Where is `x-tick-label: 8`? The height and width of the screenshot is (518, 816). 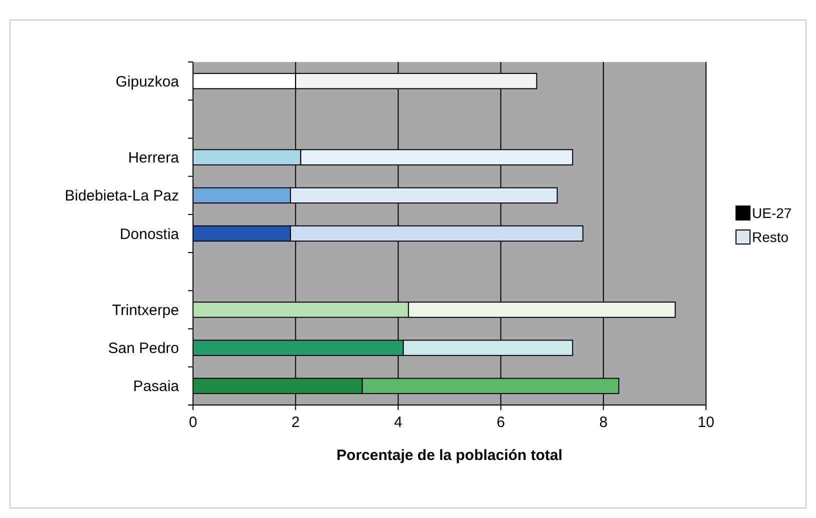
x-tick-label: 8 is located at coordinates (603, 422).